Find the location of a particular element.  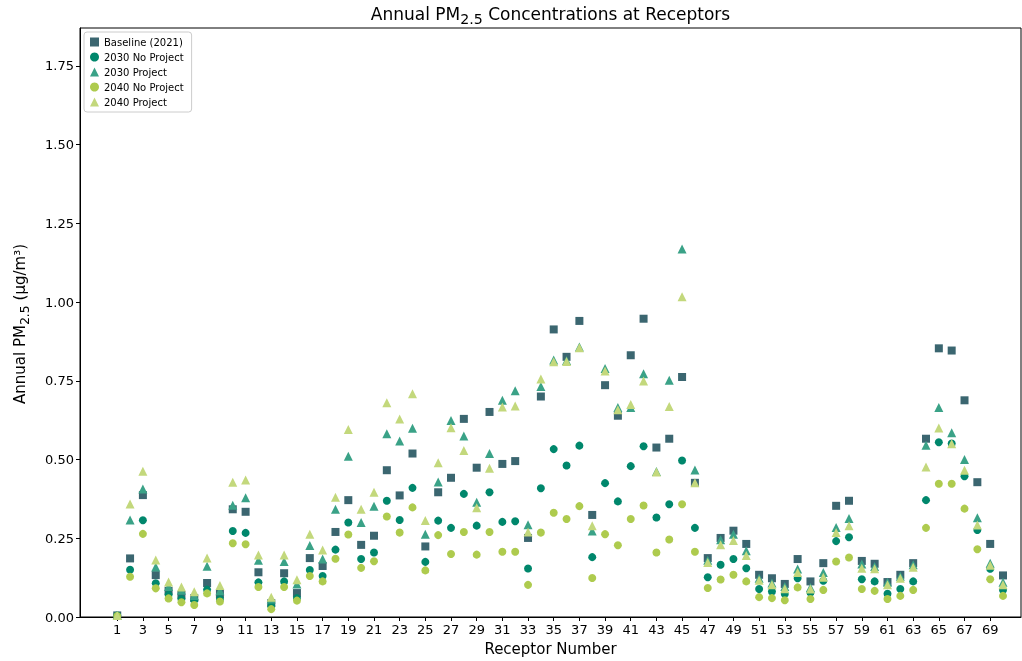

x-tick-label: 25 is located at coordinates (425, 629).